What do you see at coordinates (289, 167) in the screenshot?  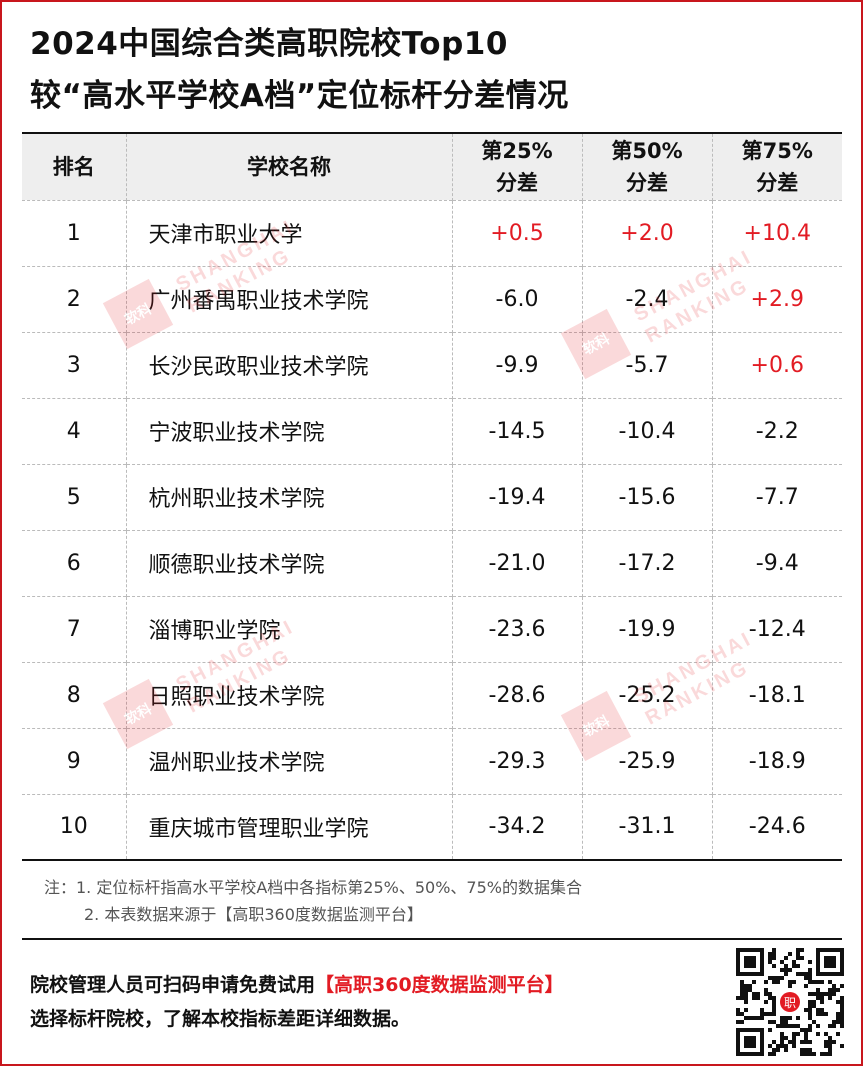 I see `header-school: 学校名称` at bounding box center [289, 167].